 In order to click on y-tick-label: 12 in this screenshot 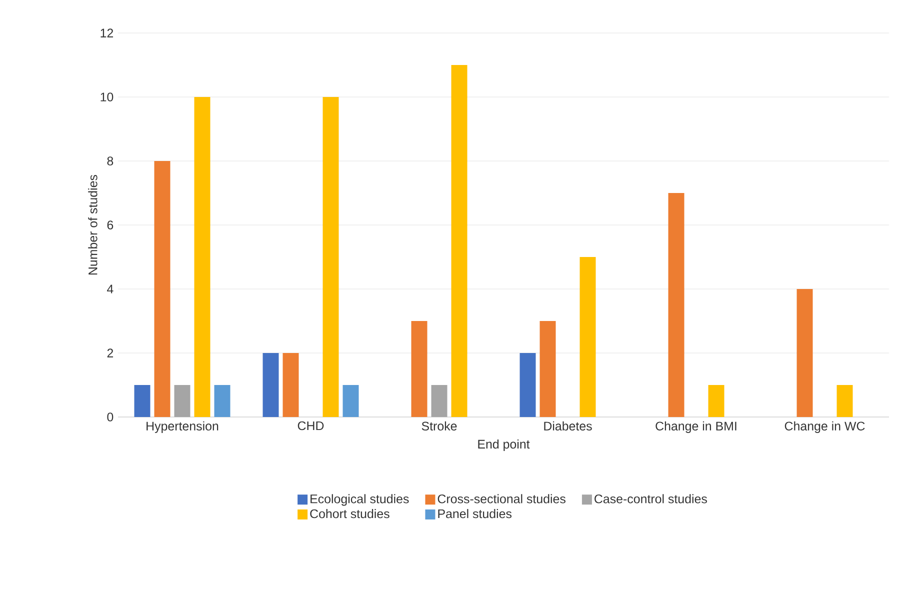, I will do `click(107, 33)`.